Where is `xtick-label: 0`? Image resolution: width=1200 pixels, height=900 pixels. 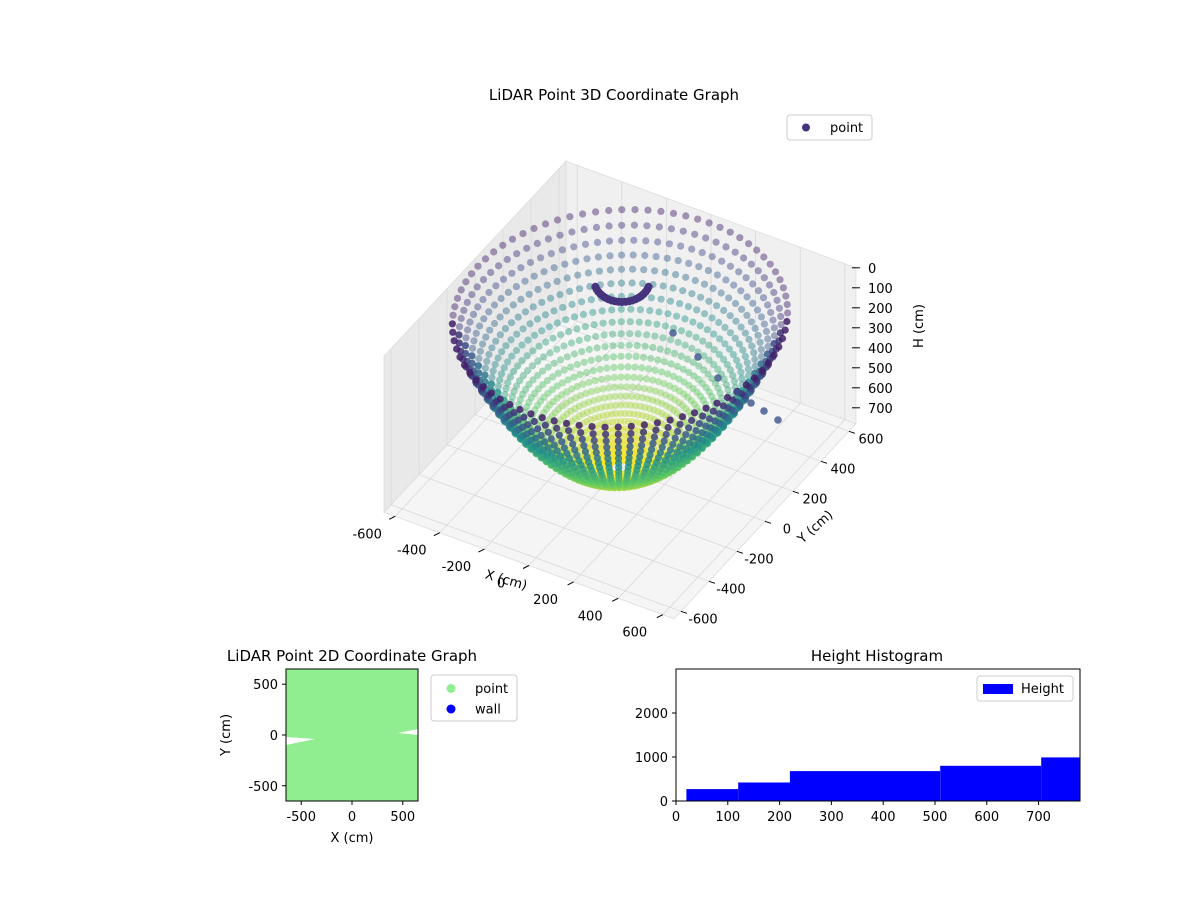
xtick-label: 0 is located at coordinates (501, 584).